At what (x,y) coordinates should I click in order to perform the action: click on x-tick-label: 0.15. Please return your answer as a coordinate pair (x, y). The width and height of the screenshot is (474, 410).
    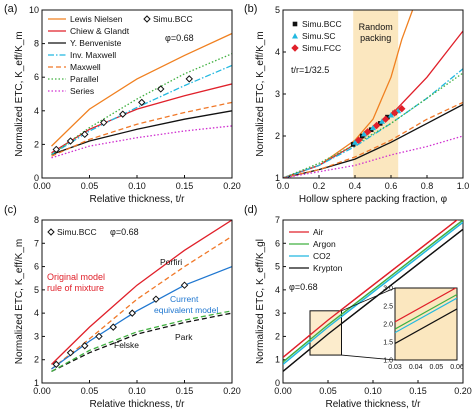
    Looking at the image, I should click on (185, 186).